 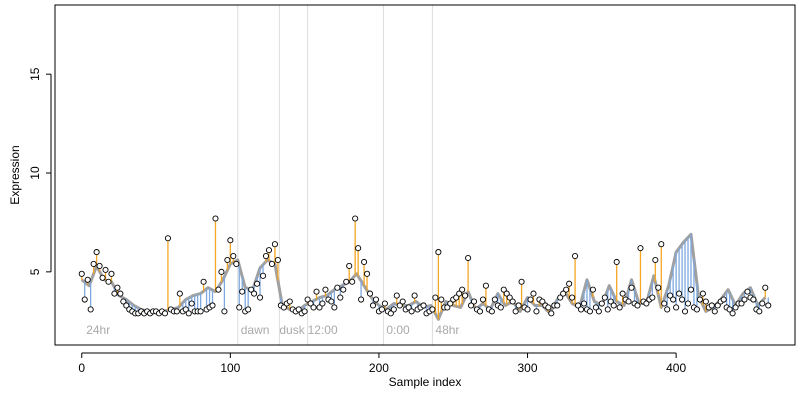 I want to click on time-annotation: dusk, so click(x=292, y=330).